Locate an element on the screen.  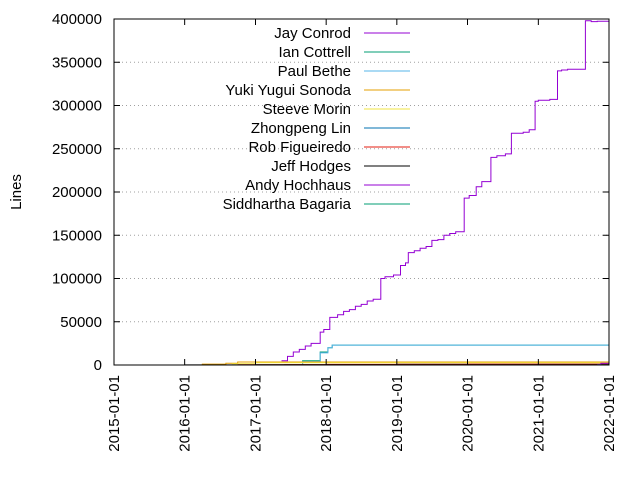
legend-label: Rob Figueiredo is located at coordinates (299, 147).